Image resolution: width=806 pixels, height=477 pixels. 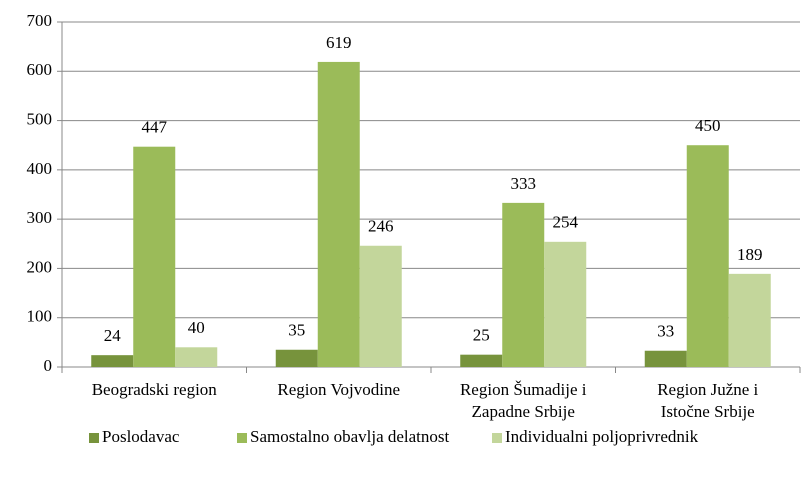 What do you see at coordinates (141, 436) in the screenshot?
I see `legend-label: Poslodavac` at bounding box center [141, 436].